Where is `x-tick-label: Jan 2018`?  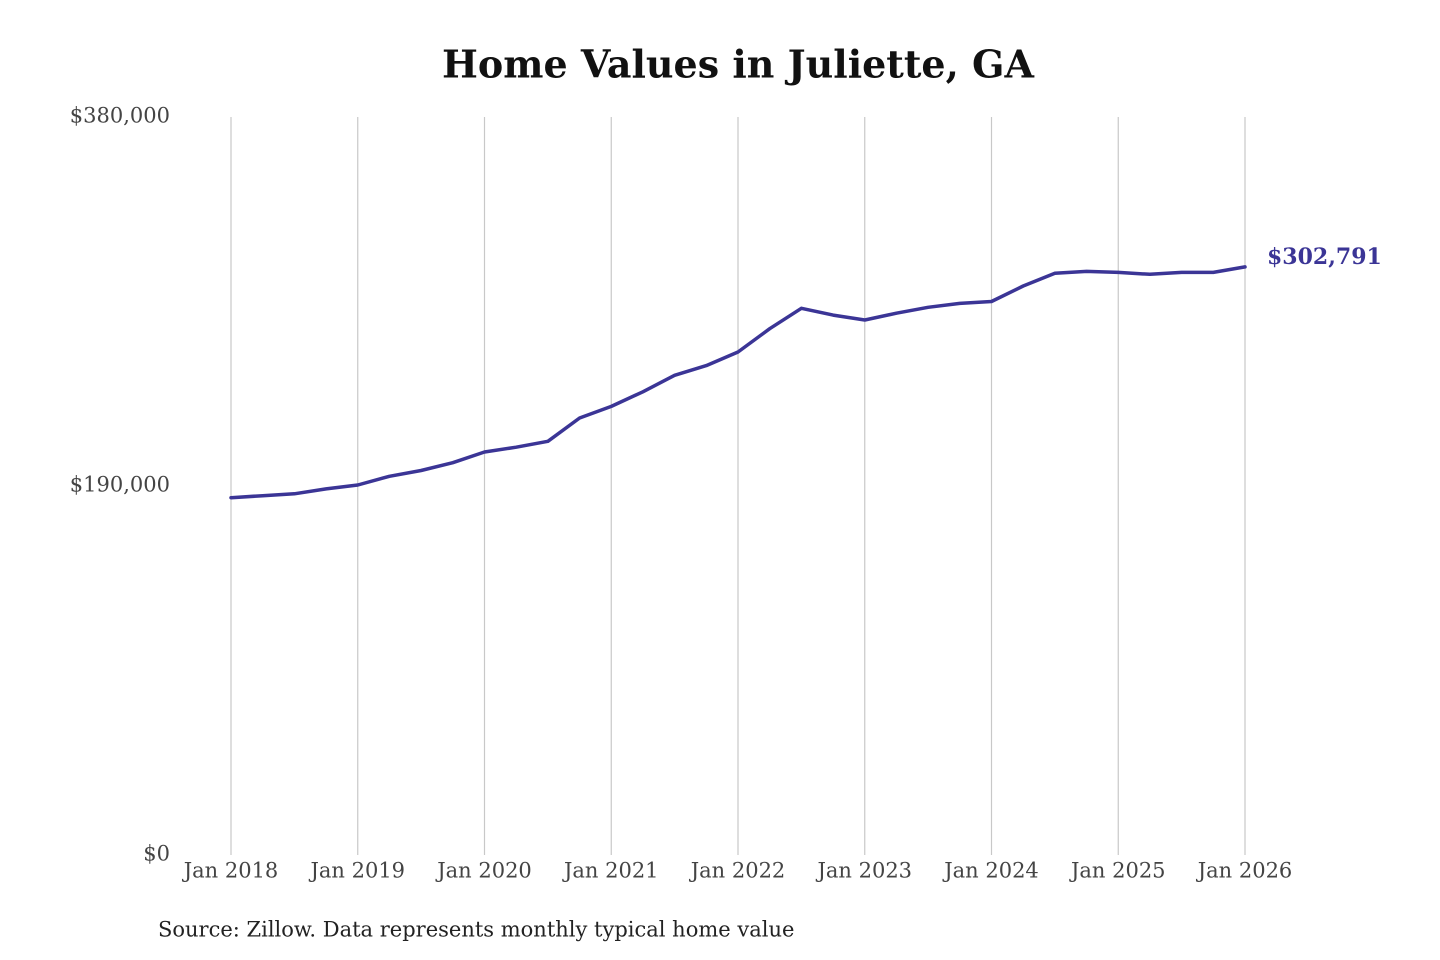
x-tick-label: Jan 2018 is located at coordinates (230, 871).